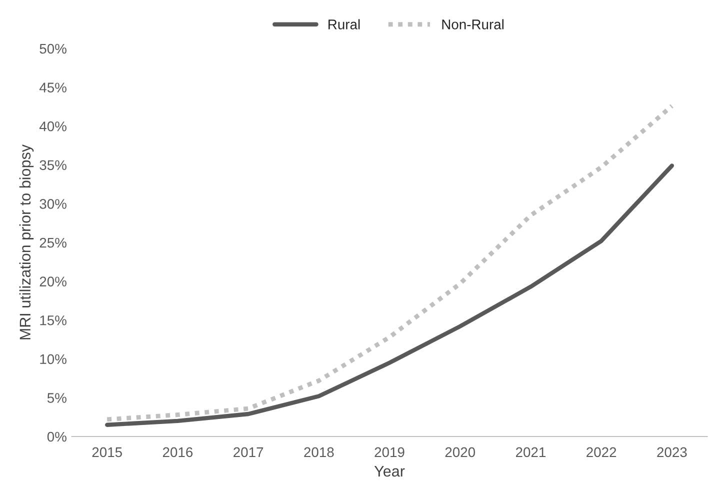  What do you see at coordinates (389, 452) in the screenshot?
I see `x-tick-label: 2019` at bounding box center [389, 452].